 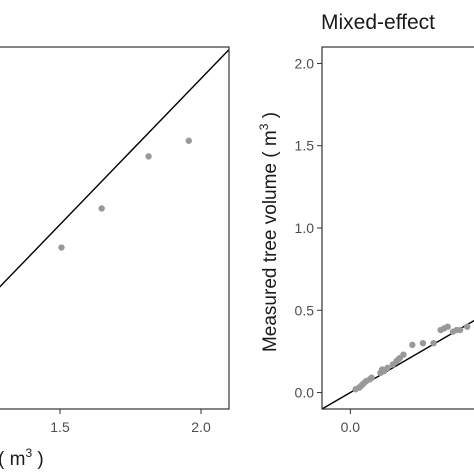 I want to click on right-y-ticks: 0.0 0.5 1.0 1.5 2.0, so click(x=308, y=228).